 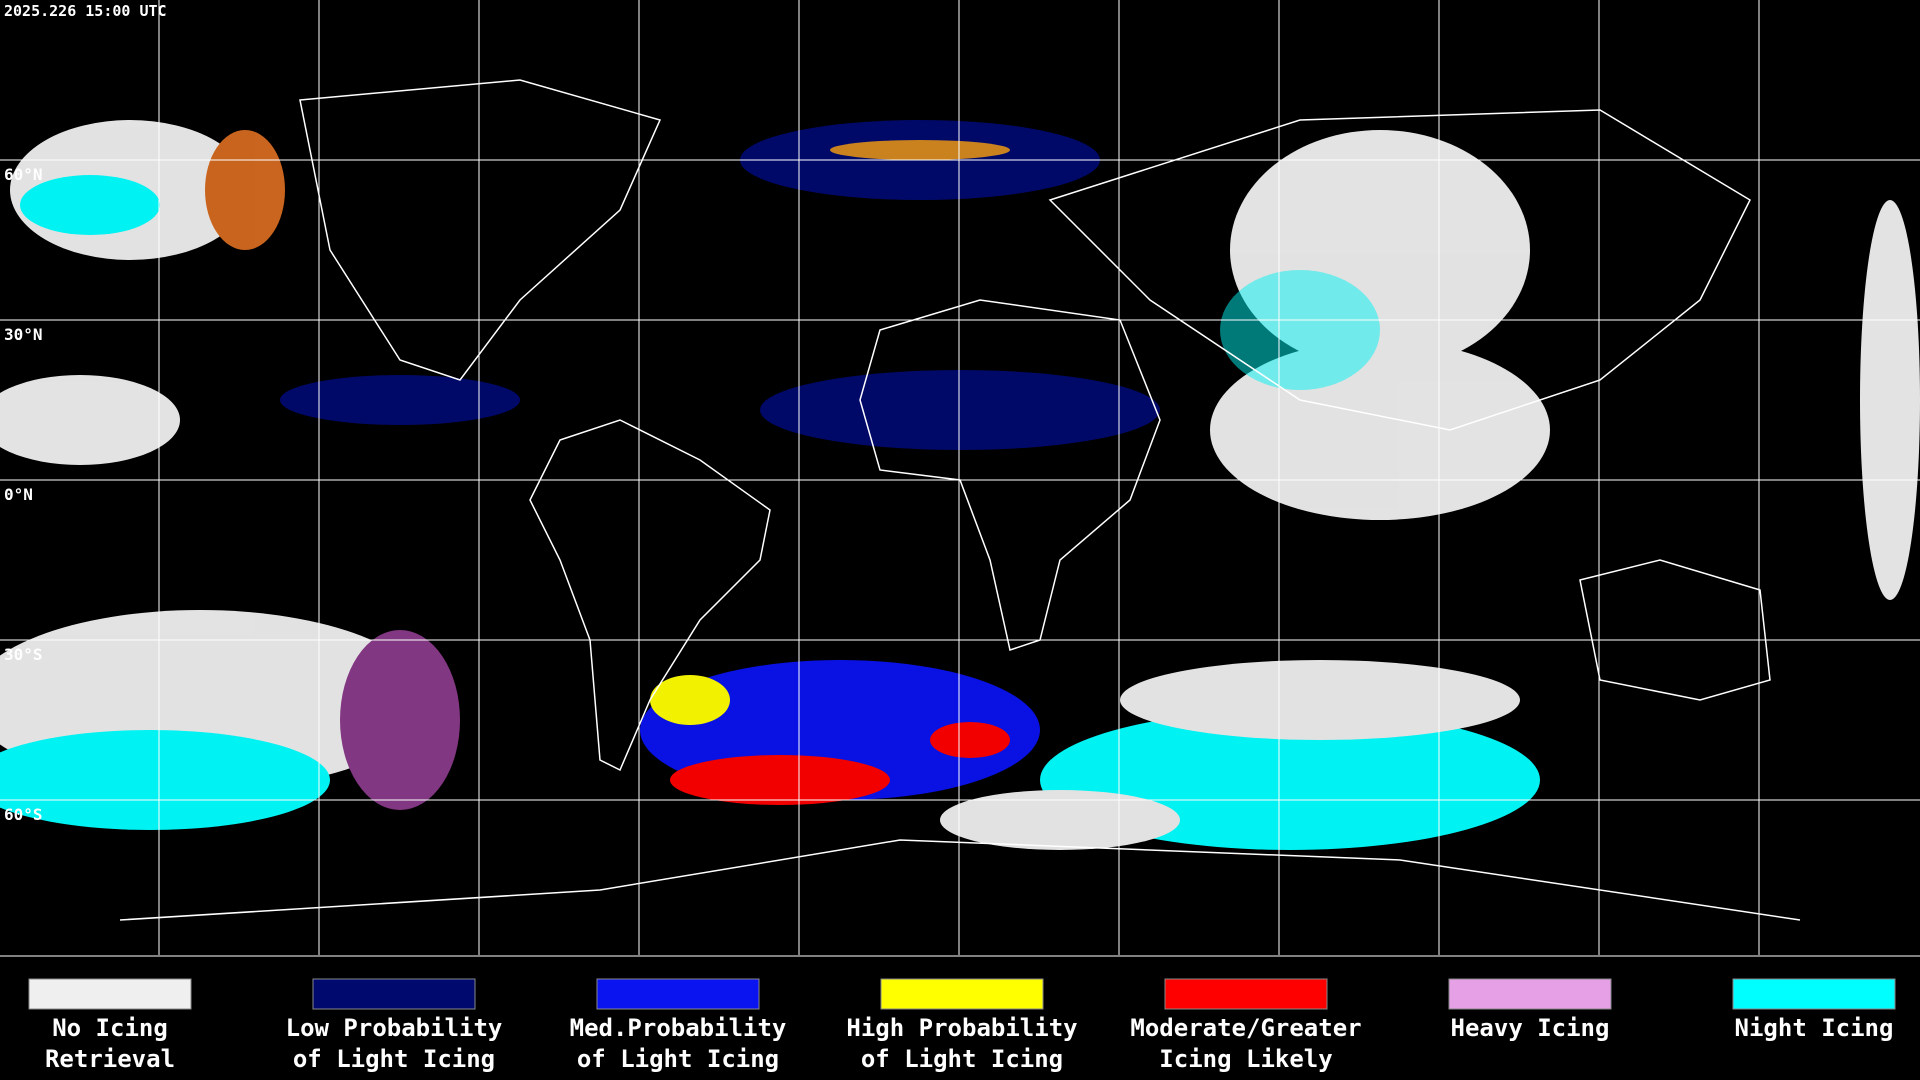 What do you see at coordinates (1245, 1028) in the screenshot?
I see `legend-label: Moderate/Greater` at bounding box center [1245, 1028].